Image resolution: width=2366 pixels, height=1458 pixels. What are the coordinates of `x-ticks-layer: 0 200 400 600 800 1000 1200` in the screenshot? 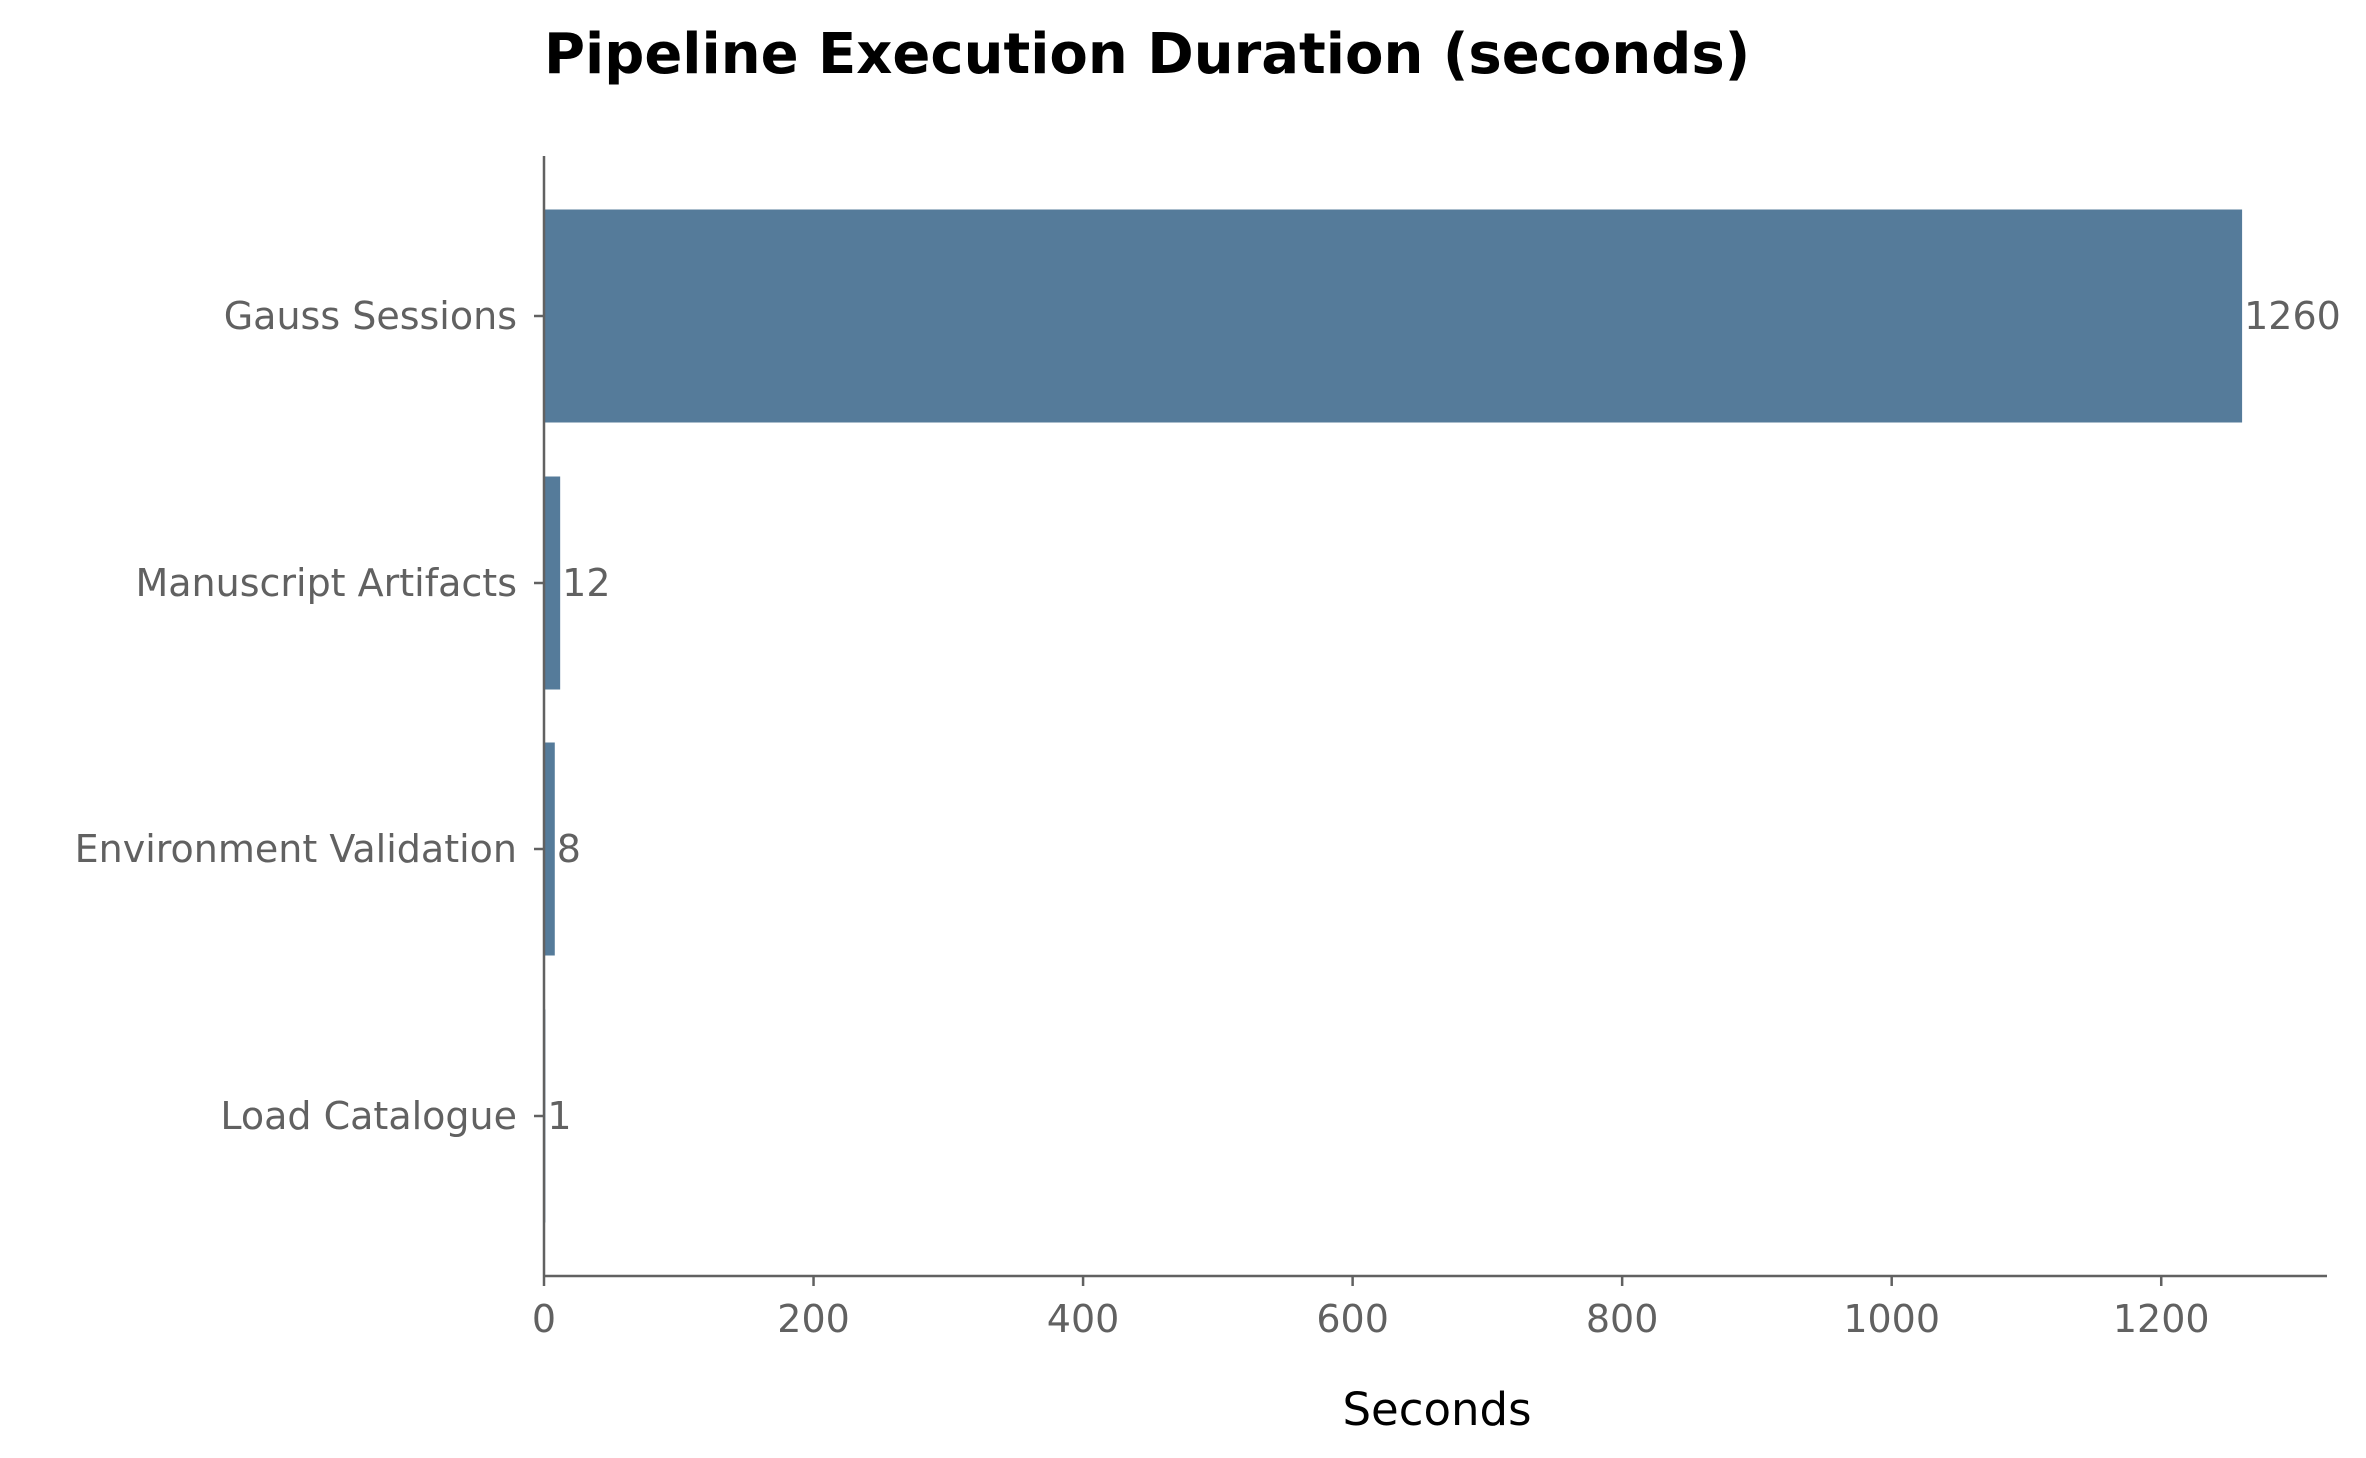 It's located at (1371, 1308).